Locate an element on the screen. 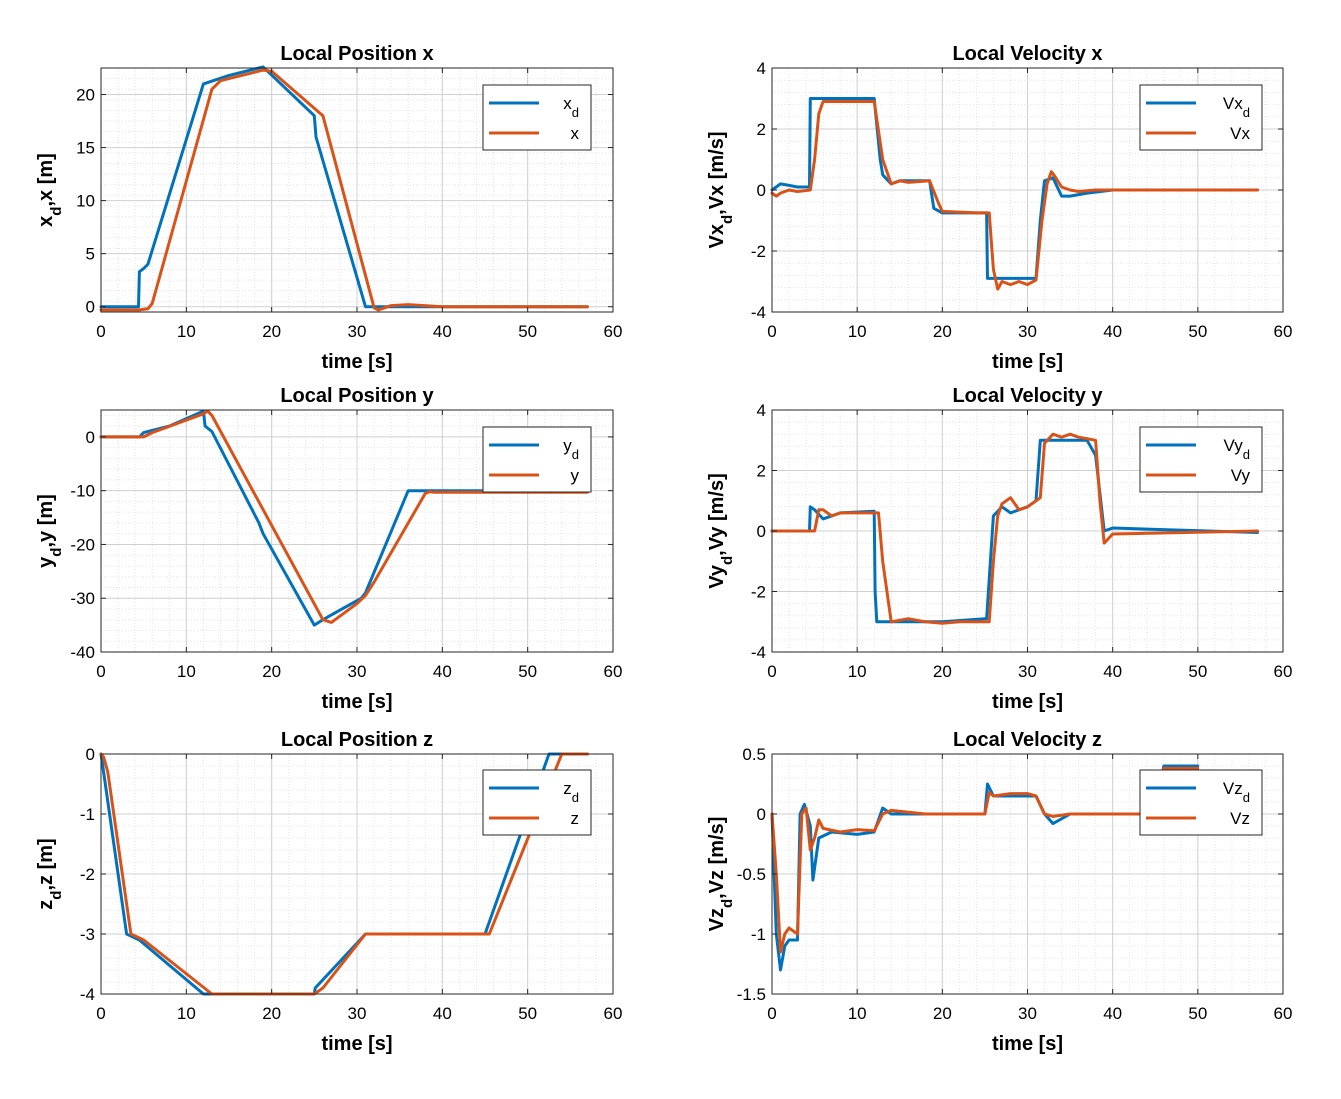 Image resolution: width=1341 pixels, height=1099 pixels. y-axis-label: Vxd,Vx [m/s] is located at coordinates (721, 190).